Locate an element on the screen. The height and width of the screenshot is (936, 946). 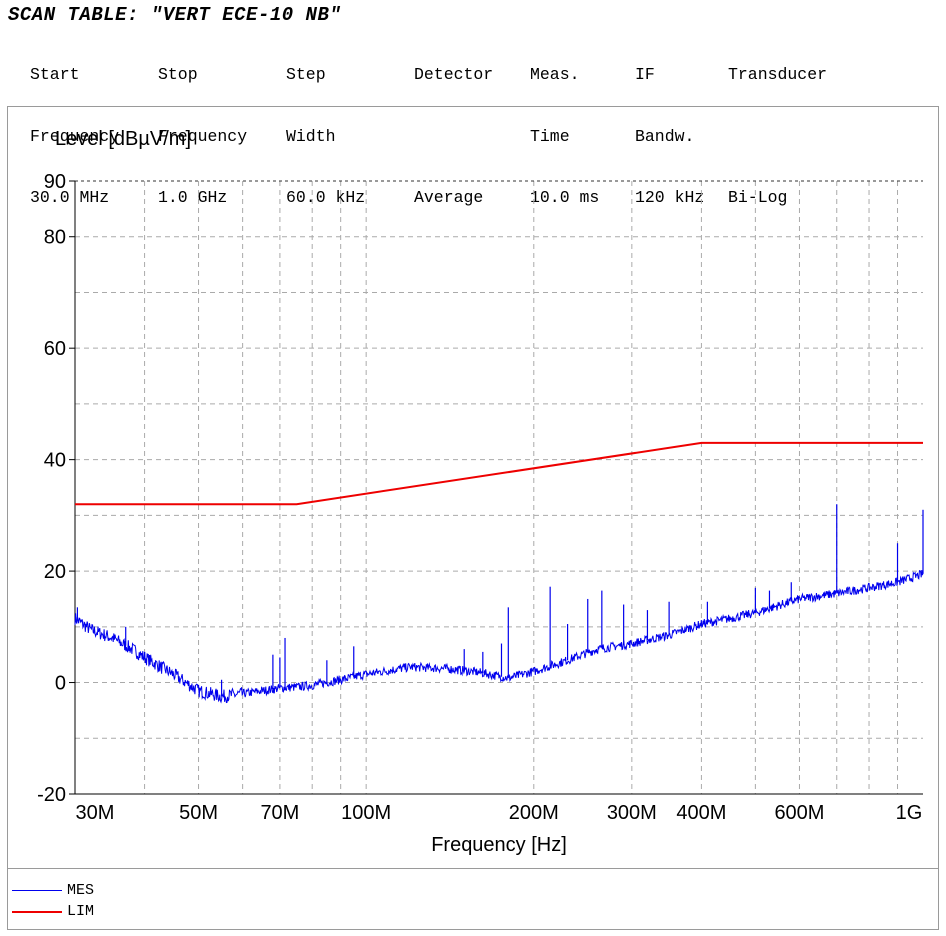
scan-cell: Bandw. is located at coordinates (665, 136).